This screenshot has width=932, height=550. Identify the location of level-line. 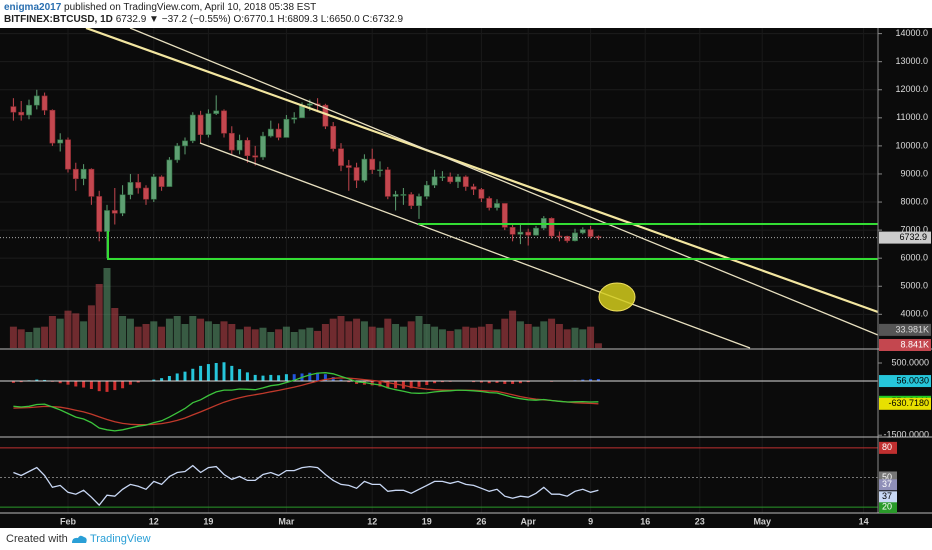
(492, 245).